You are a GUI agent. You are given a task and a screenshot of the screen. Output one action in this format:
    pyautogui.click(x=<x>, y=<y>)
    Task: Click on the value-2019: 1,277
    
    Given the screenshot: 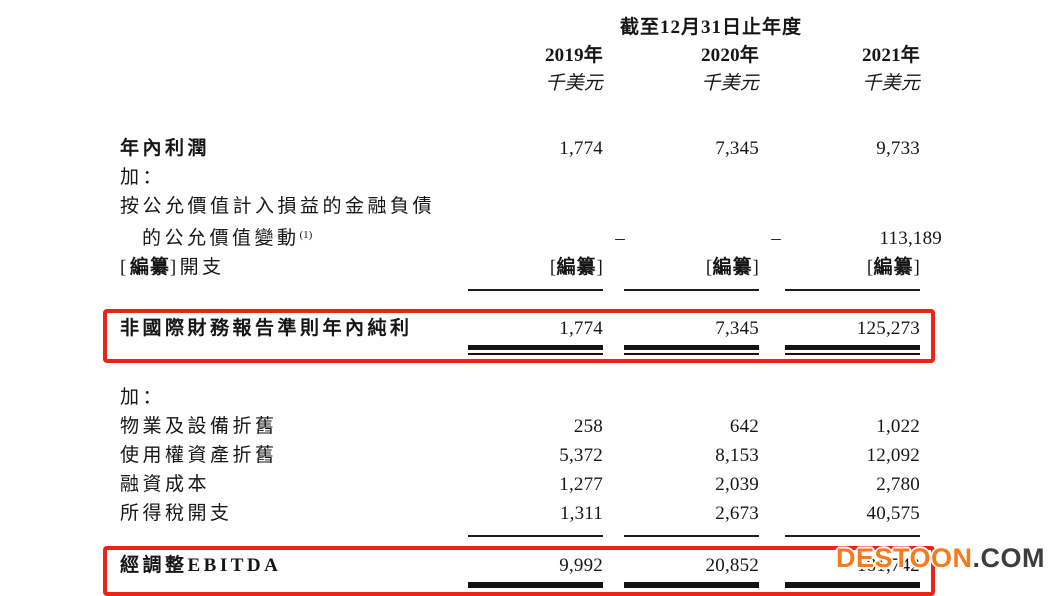 What is the action you would take?
    pyautogui.click(x=581, y=484)
    